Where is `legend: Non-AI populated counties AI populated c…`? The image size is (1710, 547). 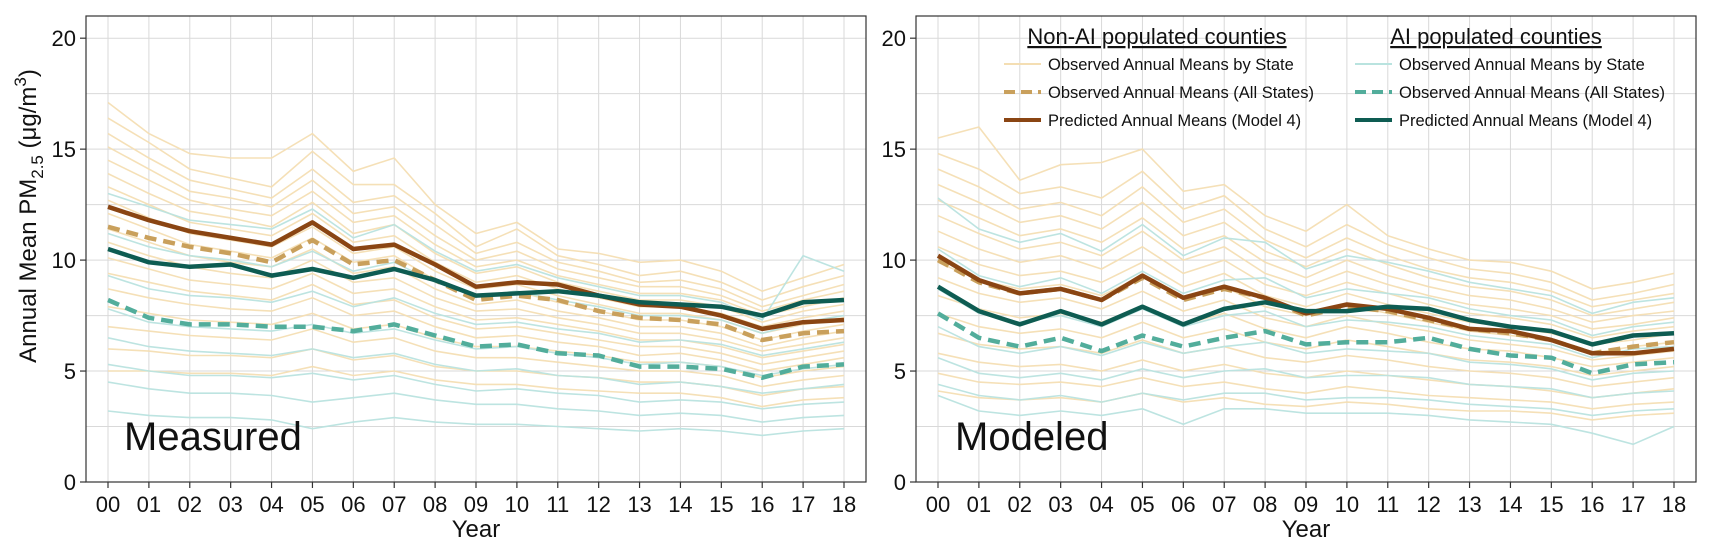
legend: Non-AI populated counties AI populated c… is located at coordinates (1334, 77).